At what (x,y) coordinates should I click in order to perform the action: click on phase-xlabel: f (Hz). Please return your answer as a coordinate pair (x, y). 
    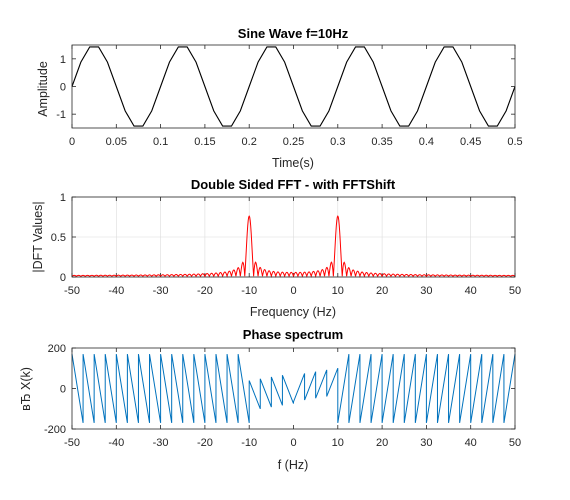
    Looking at the image, I should click on (293, 465).